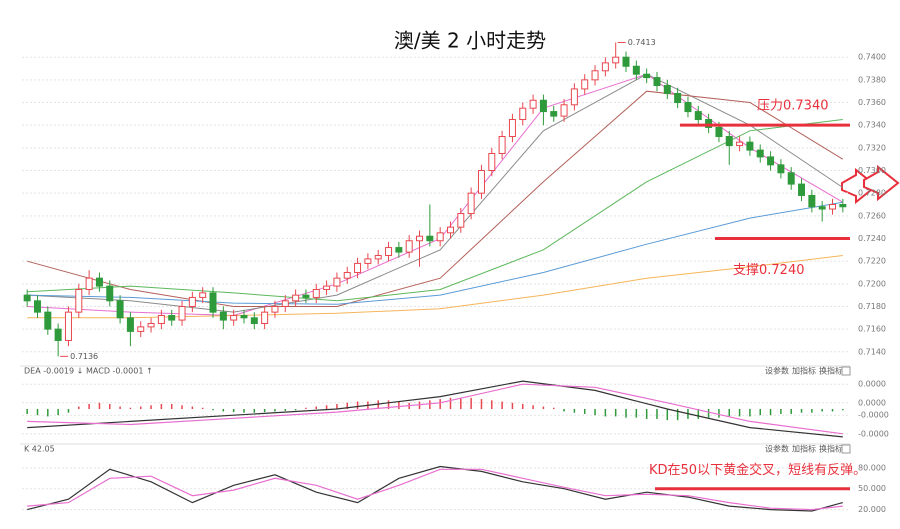 The height and width of the screenshot is (529, 900). Describe the element at coordinates (872, 193) in the screenshot. I see `y-tick-label: 0.7280` at that location.